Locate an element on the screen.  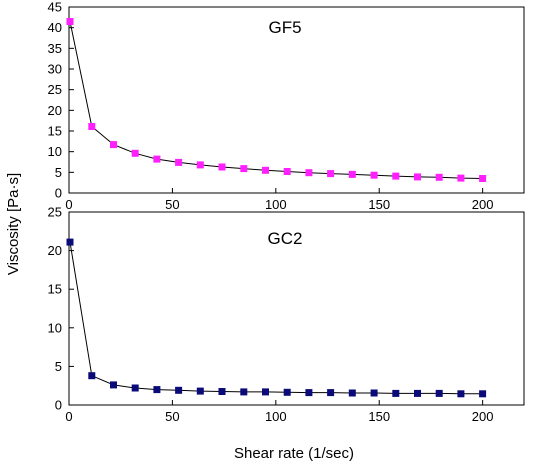
x-tick-label-gf5: 150 is located at coordinates (379, 204).